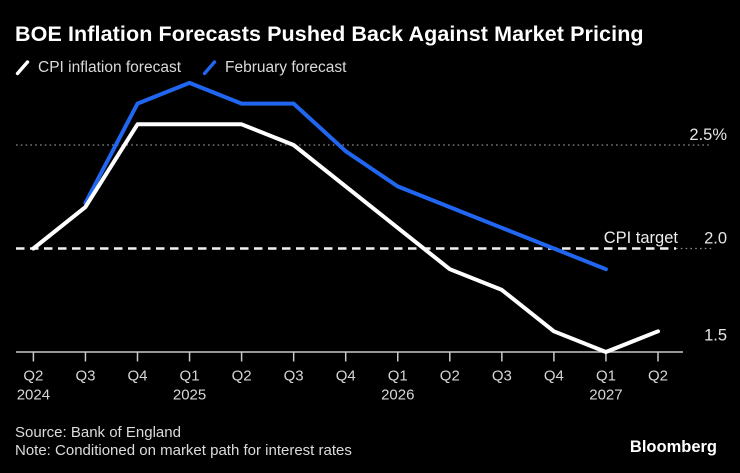 Image resolution: width=740 pixels, height=473 pixels. I want to click on y-axis-label: 2.0, so click(715, 239).